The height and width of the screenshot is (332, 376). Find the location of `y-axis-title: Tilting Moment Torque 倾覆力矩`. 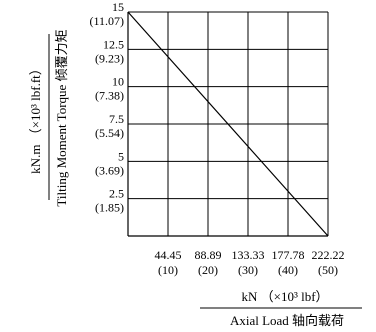

y-axis-title: Tilting Moment Torque 倾覆力矩 is located at coordinates (61, 117).